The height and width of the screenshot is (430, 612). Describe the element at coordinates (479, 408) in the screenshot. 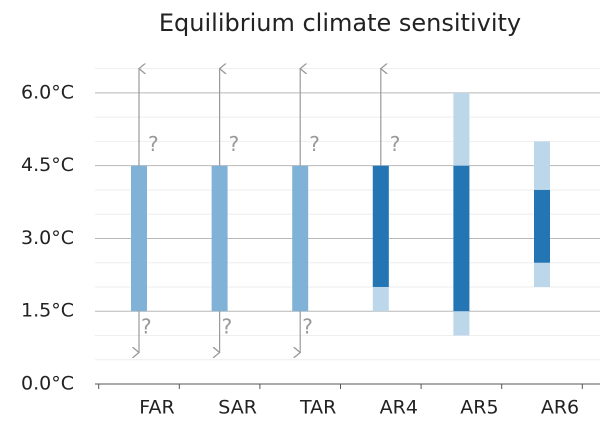

I see `x-tick-label: AR5` at that location.